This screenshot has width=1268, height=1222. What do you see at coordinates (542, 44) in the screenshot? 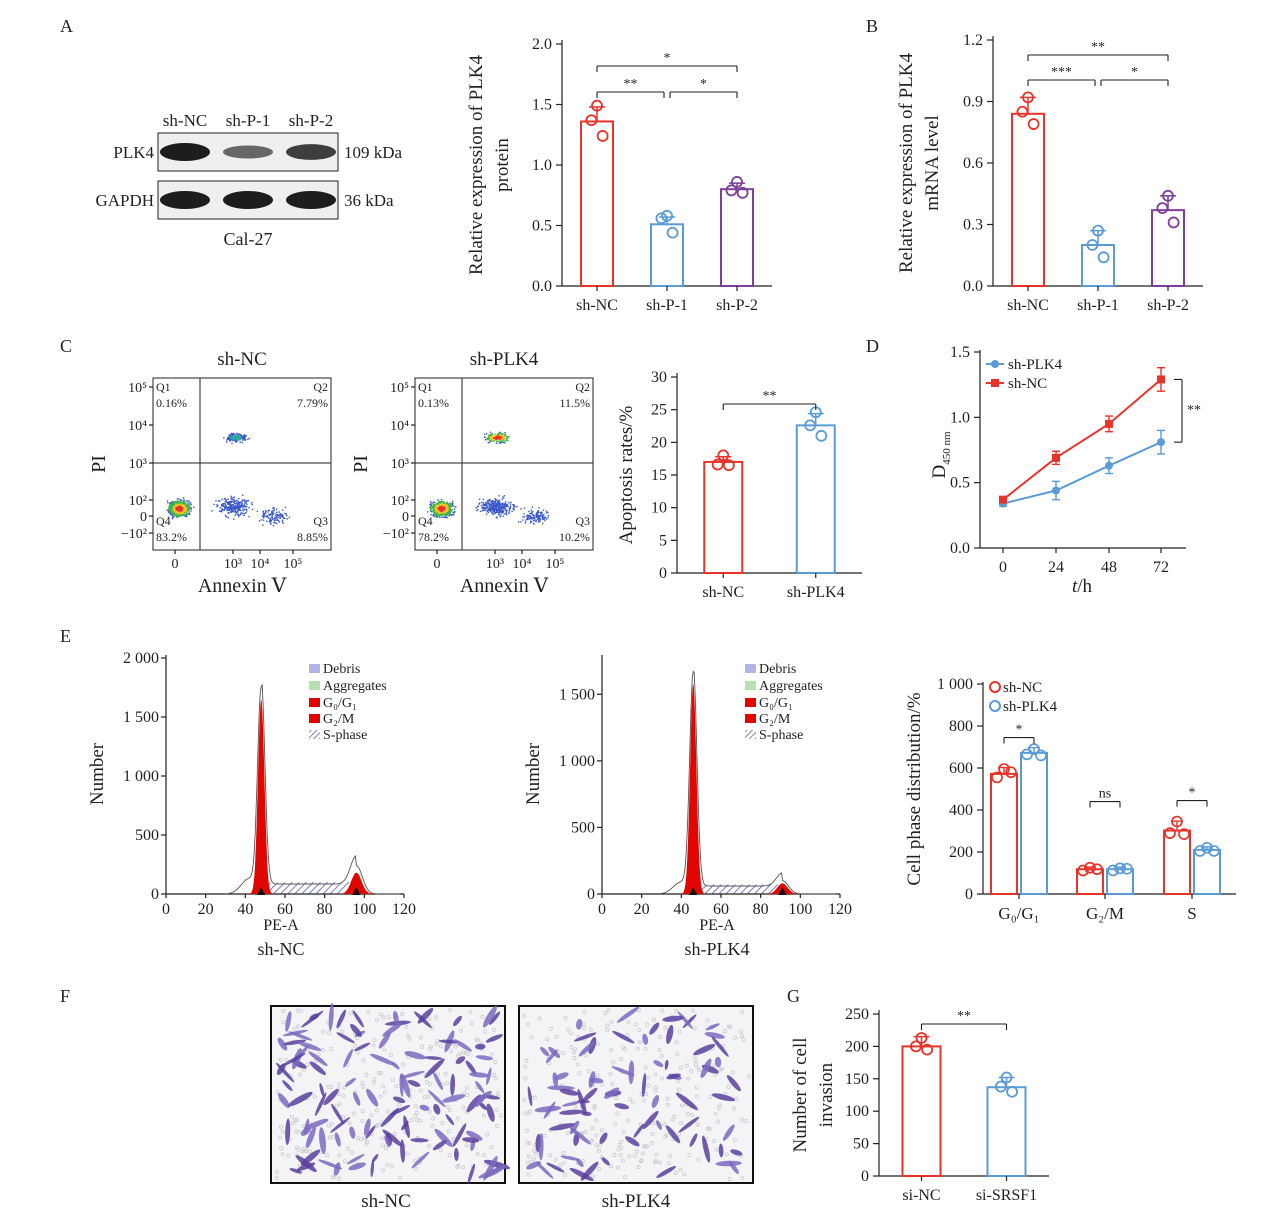
I see `y-tick-label: 2.0` at bounding box center [542, 44].